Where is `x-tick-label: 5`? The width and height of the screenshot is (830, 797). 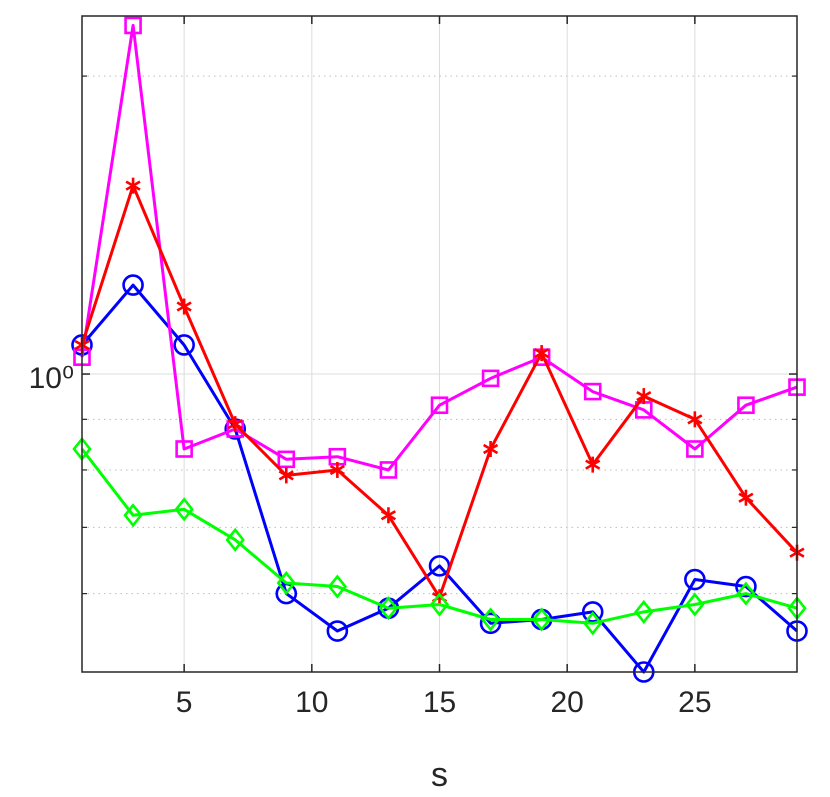 x-tick-label: 5 is located at coordinates (184, 702).